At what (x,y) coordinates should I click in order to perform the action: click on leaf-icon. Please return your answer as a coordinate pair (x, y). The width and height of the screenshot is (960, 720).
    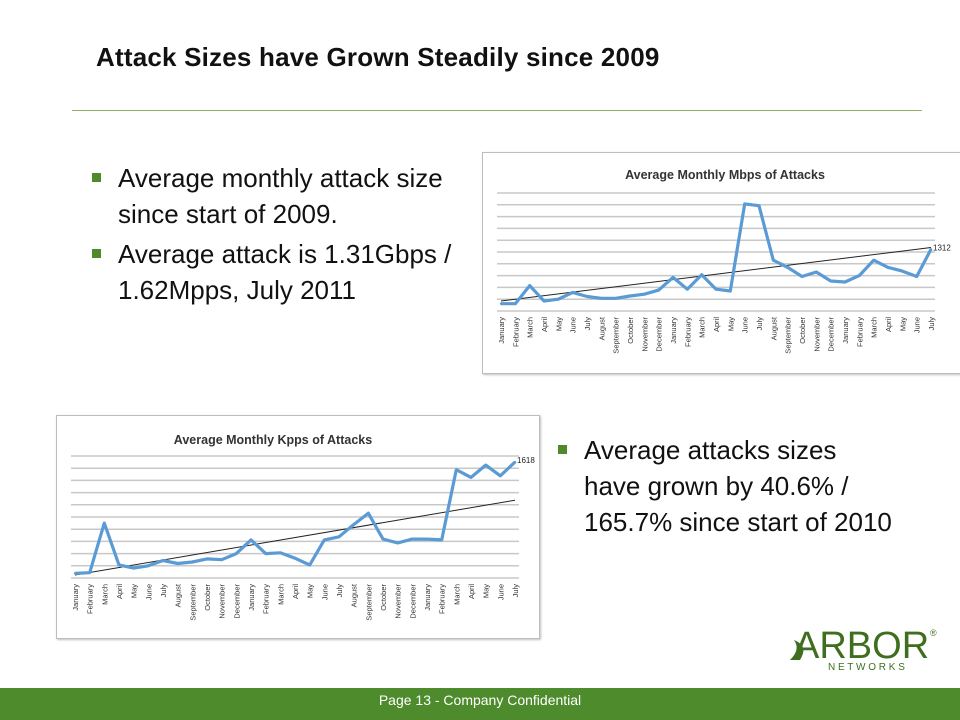
    Looking at the image, I should click on (797, 650).